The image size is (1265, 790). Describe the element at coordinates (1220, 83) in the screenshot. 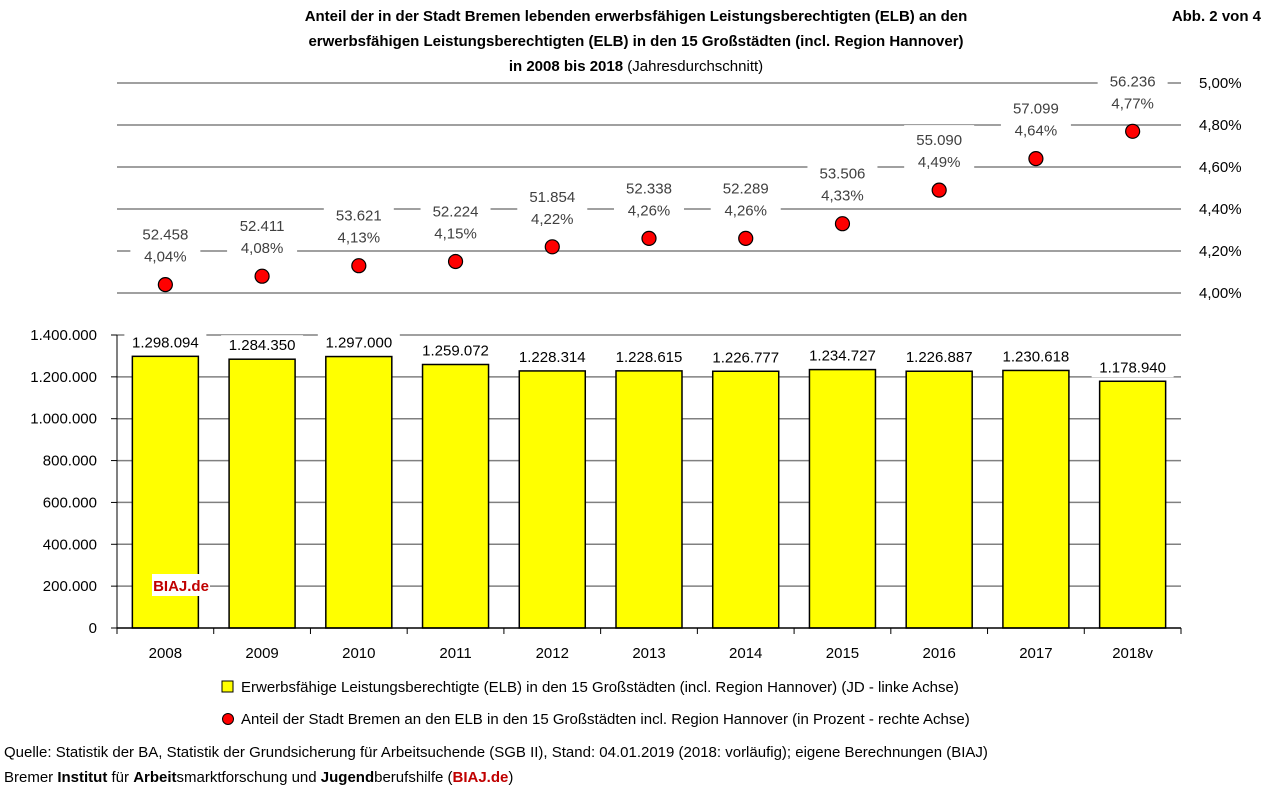

I see `right-axis-tick-label: 5,00%` at that location.